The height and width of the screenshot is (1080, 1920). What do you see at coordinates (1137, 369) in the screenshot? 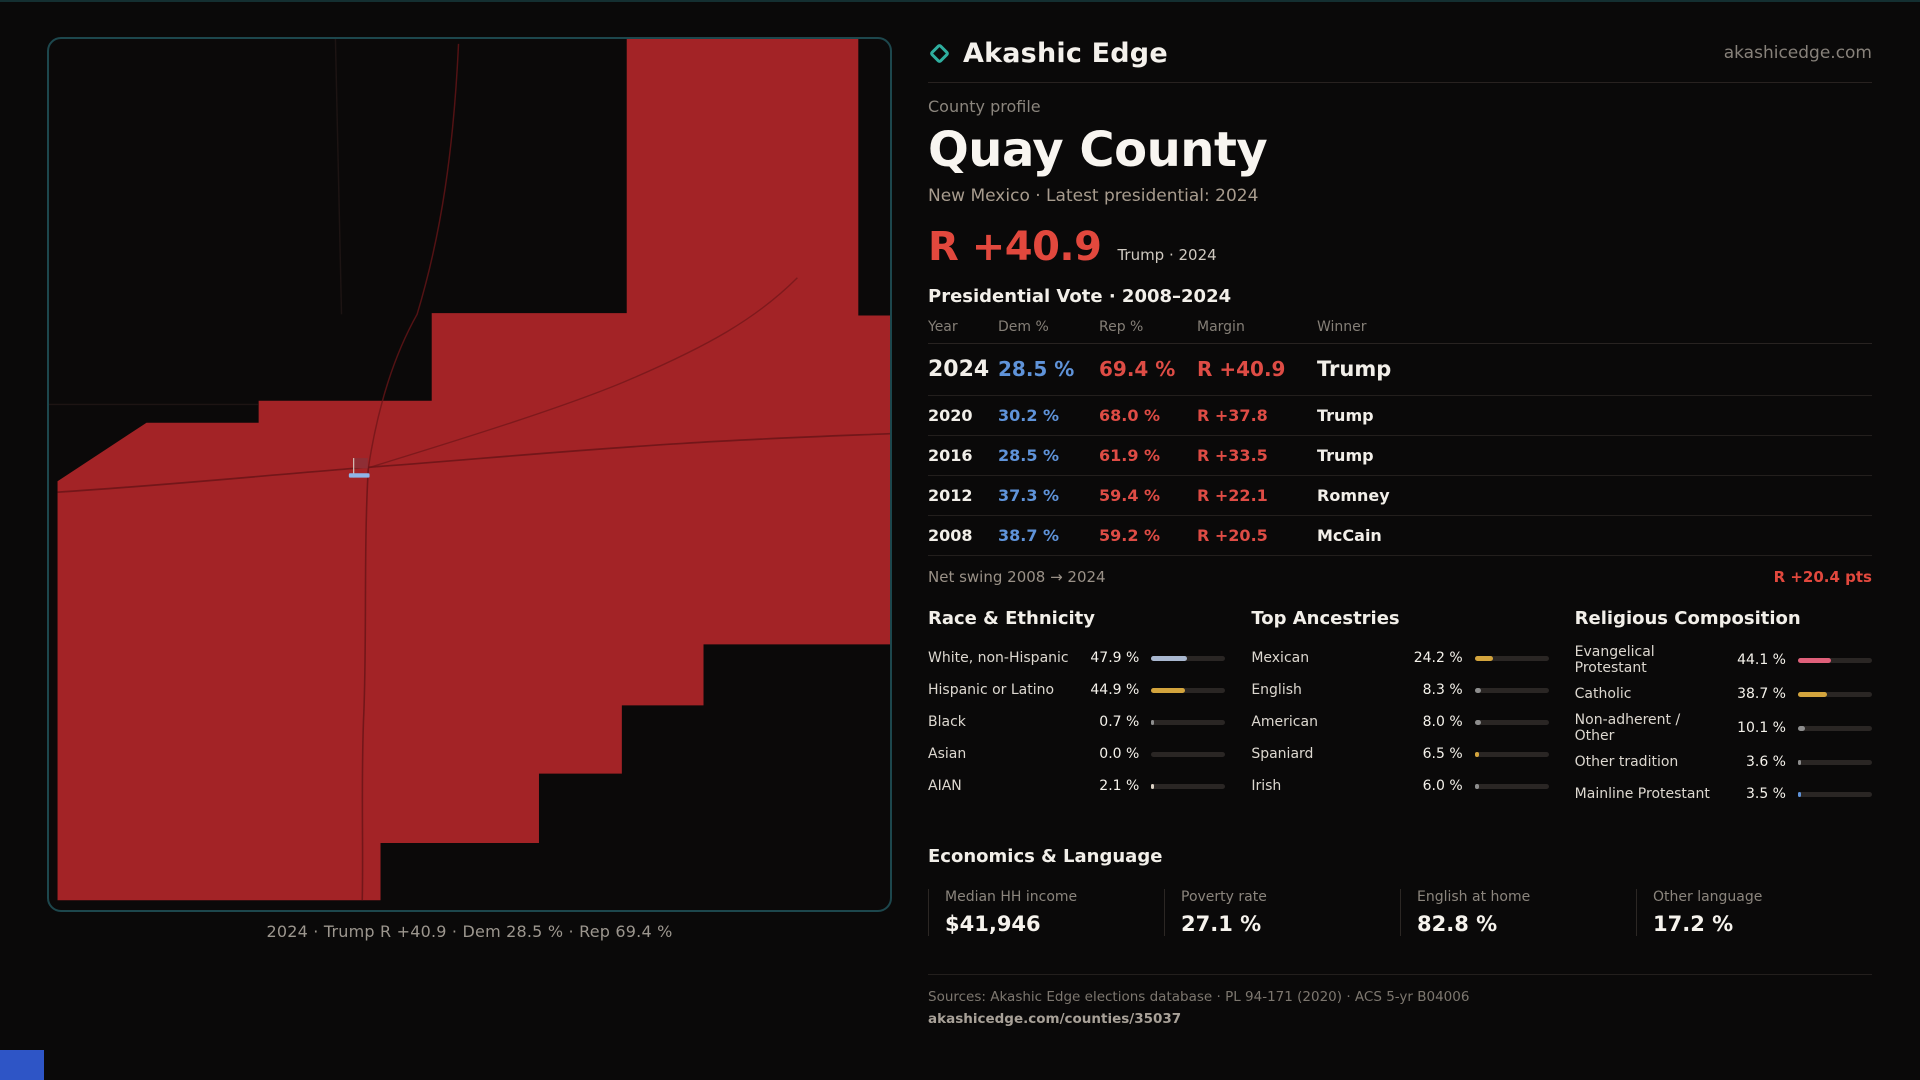
I see `vote-cell-rep: 69.4 %` at bounding box center [1137, 369].